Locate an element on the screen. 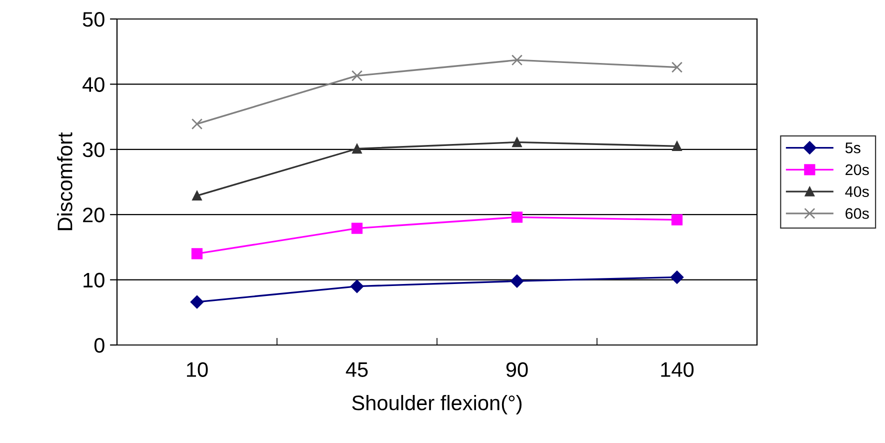 The height and width of the screenshot is (443, 885). x-tick-label: 90 is located at coordinates (517, 369).